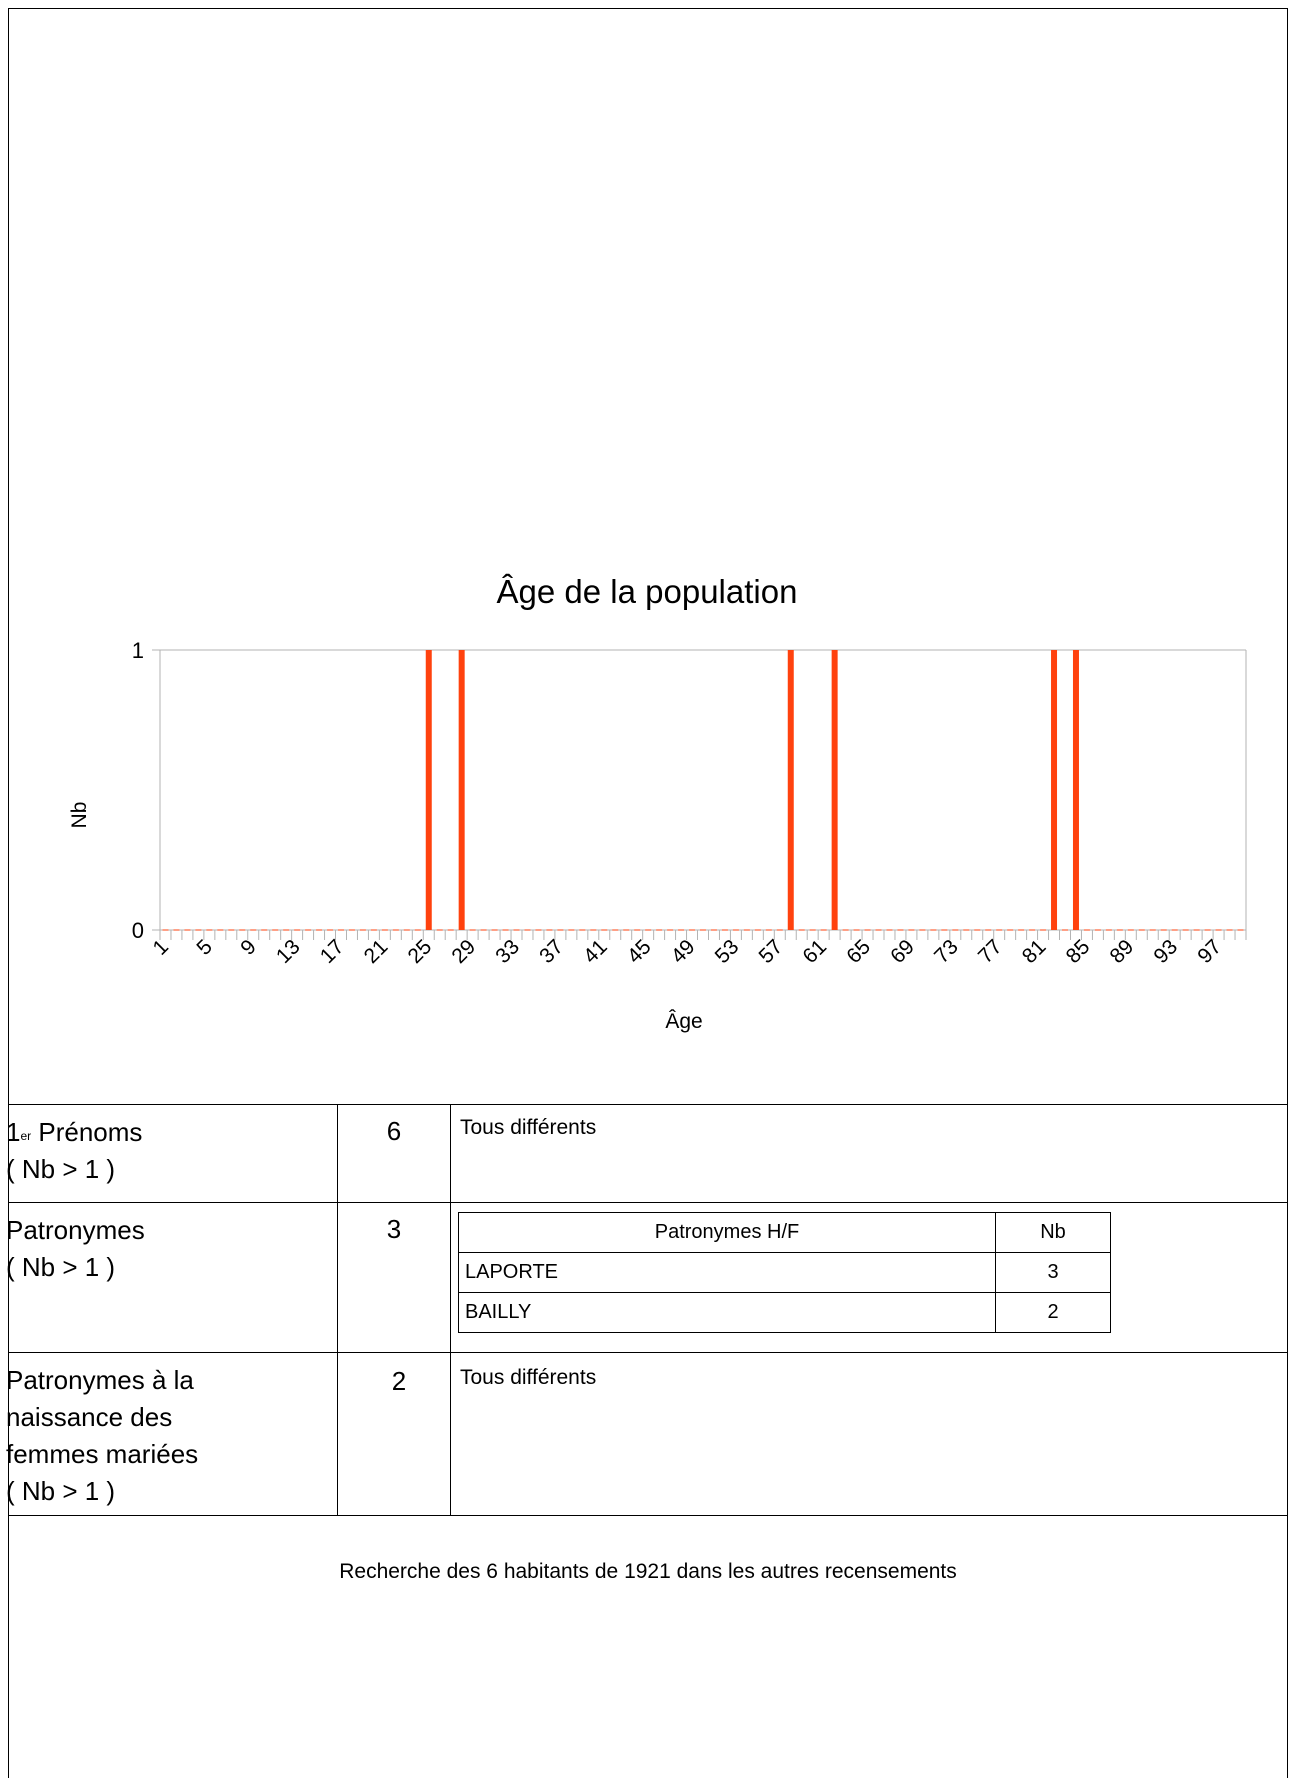 The height and width of the screenshot is (1780, 1292). What do you see at coordinates (1209, 951) in the screenshot?
I see `x-tick-label: 97` at bounding box center [1209, 951].